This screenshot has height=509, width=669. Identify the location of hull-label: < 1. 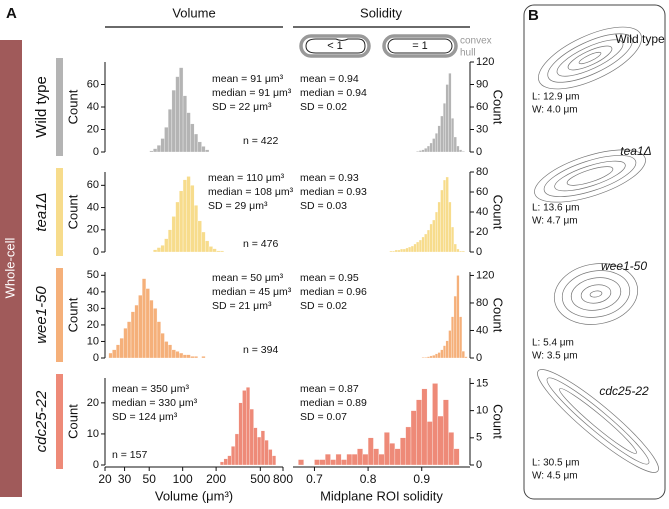
(335, 46).